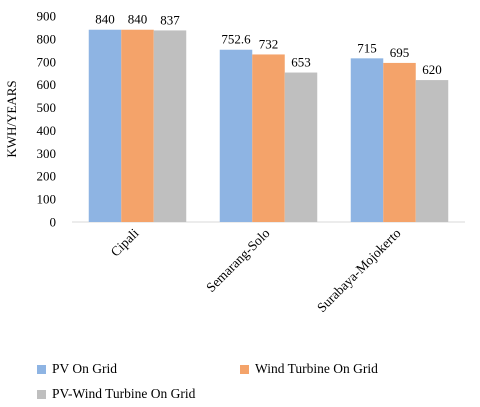 The image size is (480, 407). I want to click on legend-item-pv-wind-turbine-on-grid: PV-Wind Turbine On Grid, so click(116, 394).